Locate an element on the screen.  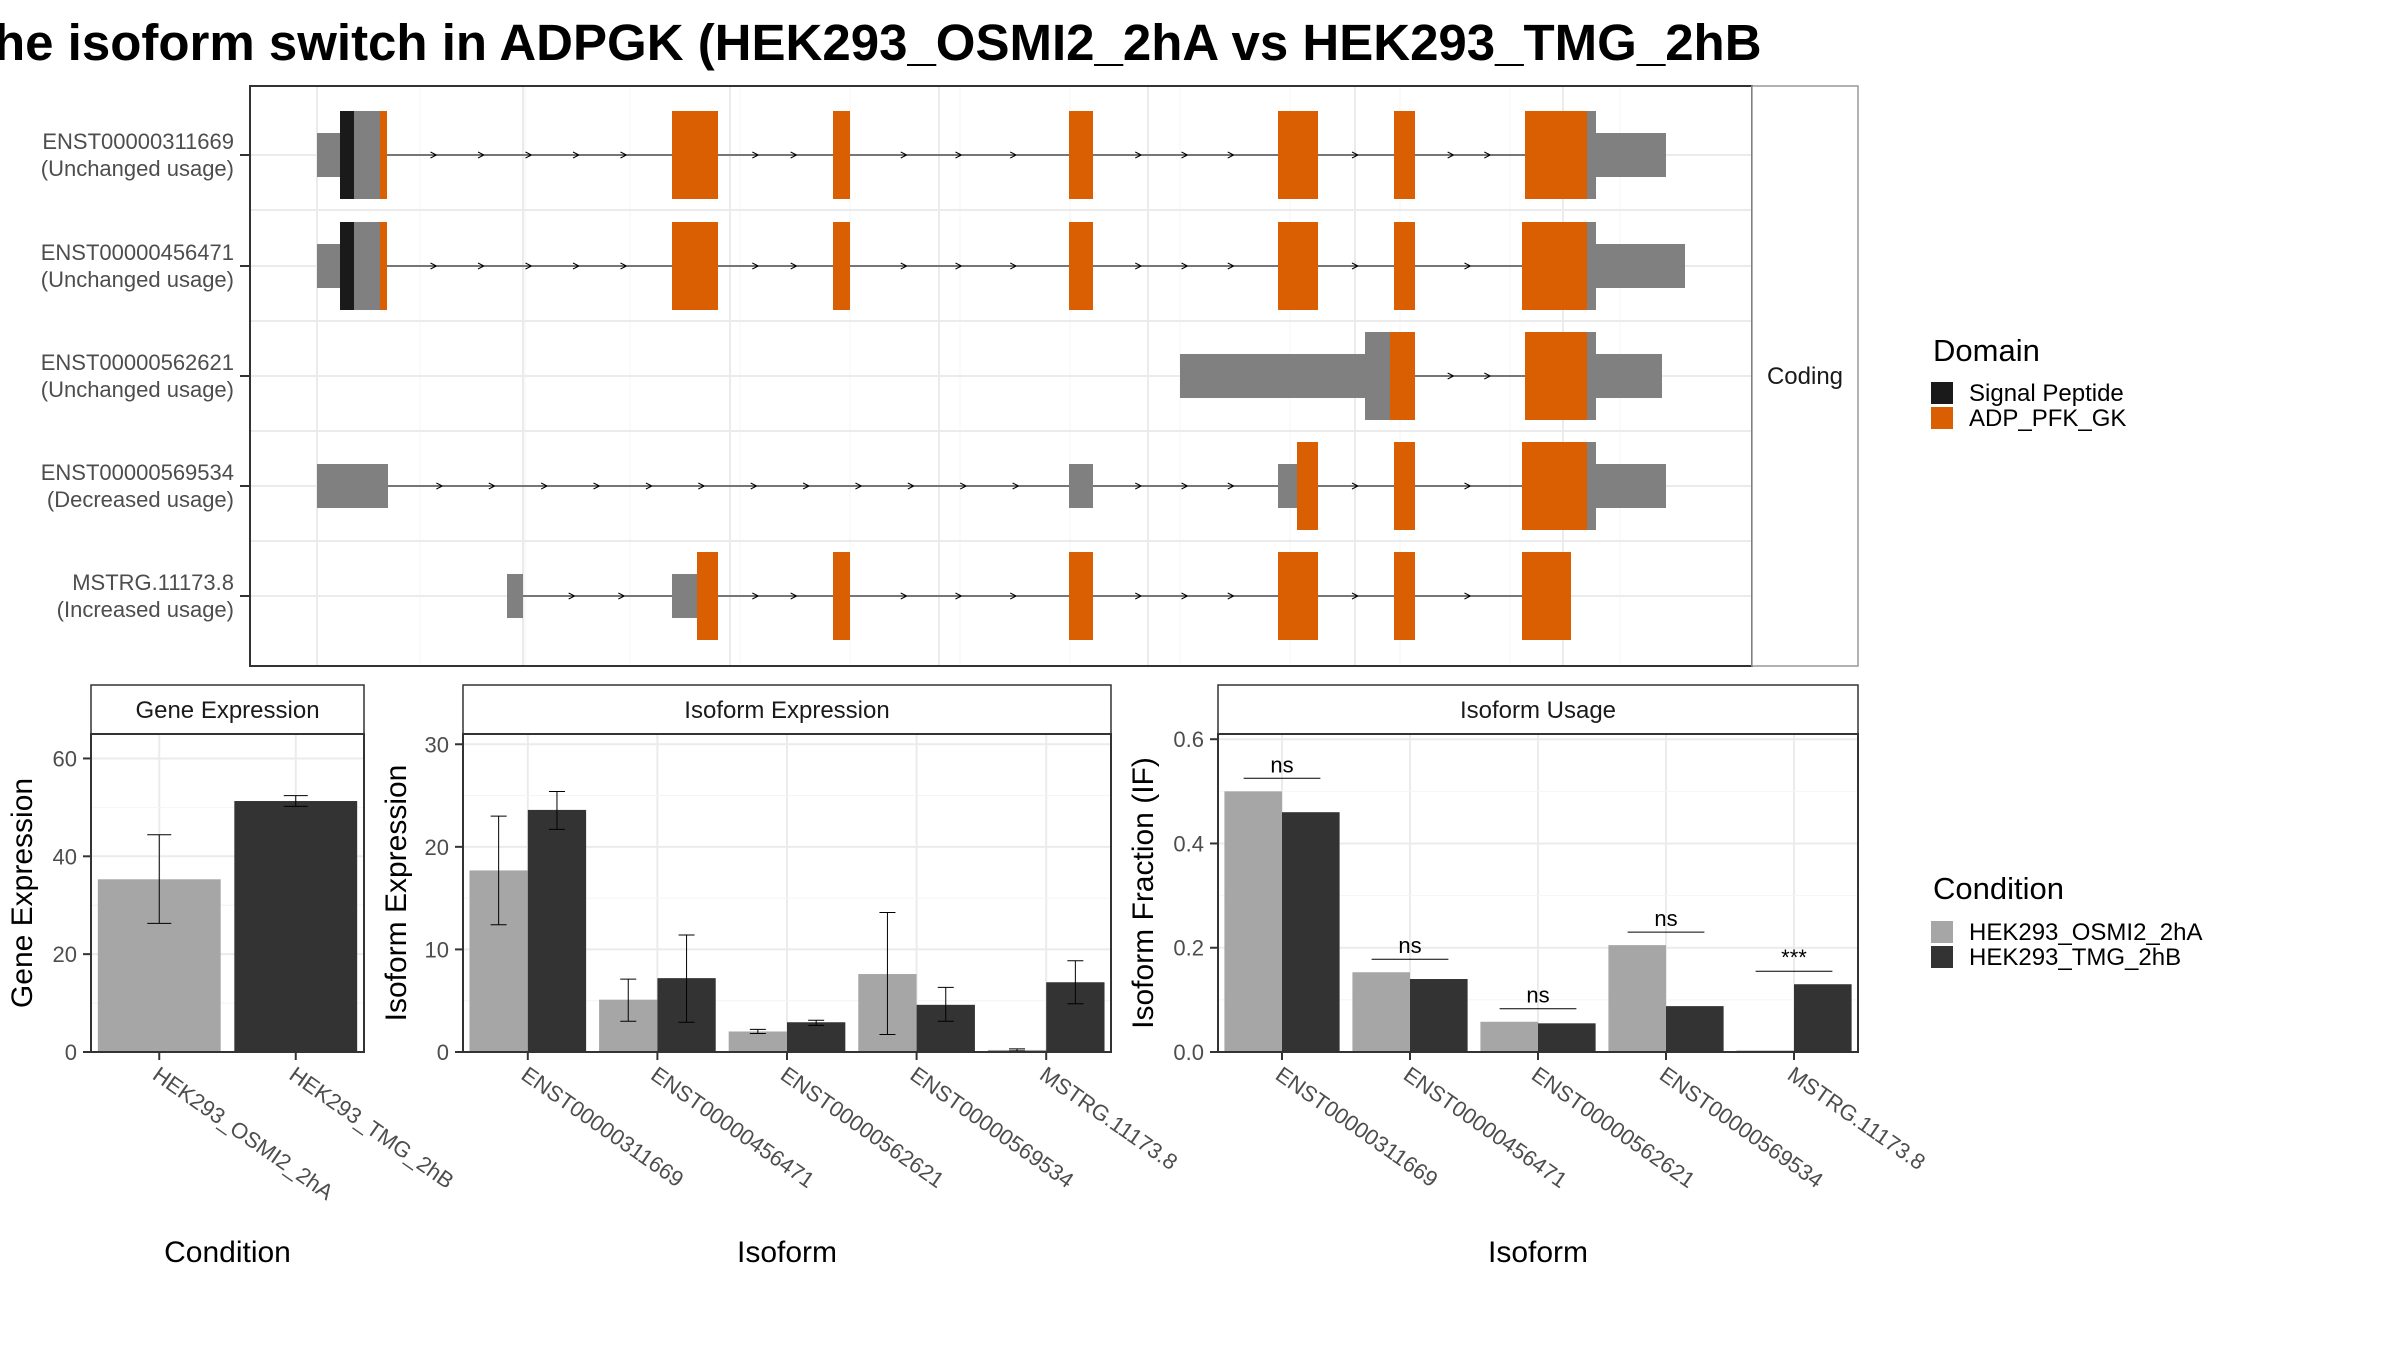
panel-strip-title: Isoform Usage is located at coordinates (1538, 710).